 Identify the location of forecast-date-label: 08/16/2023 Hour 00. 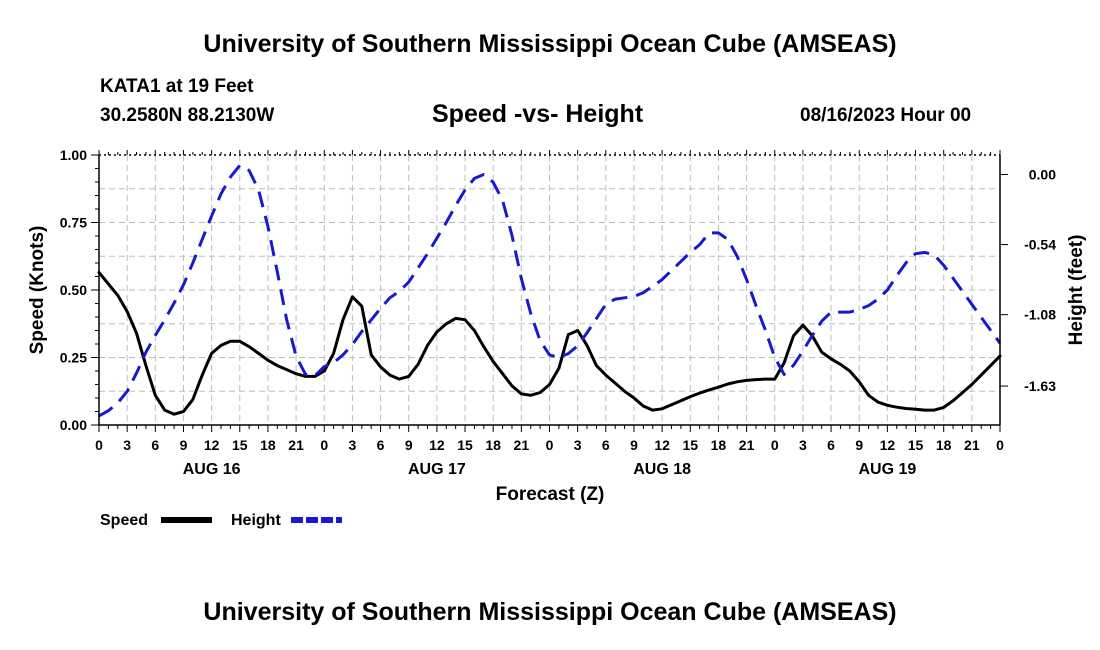
(886, 115).